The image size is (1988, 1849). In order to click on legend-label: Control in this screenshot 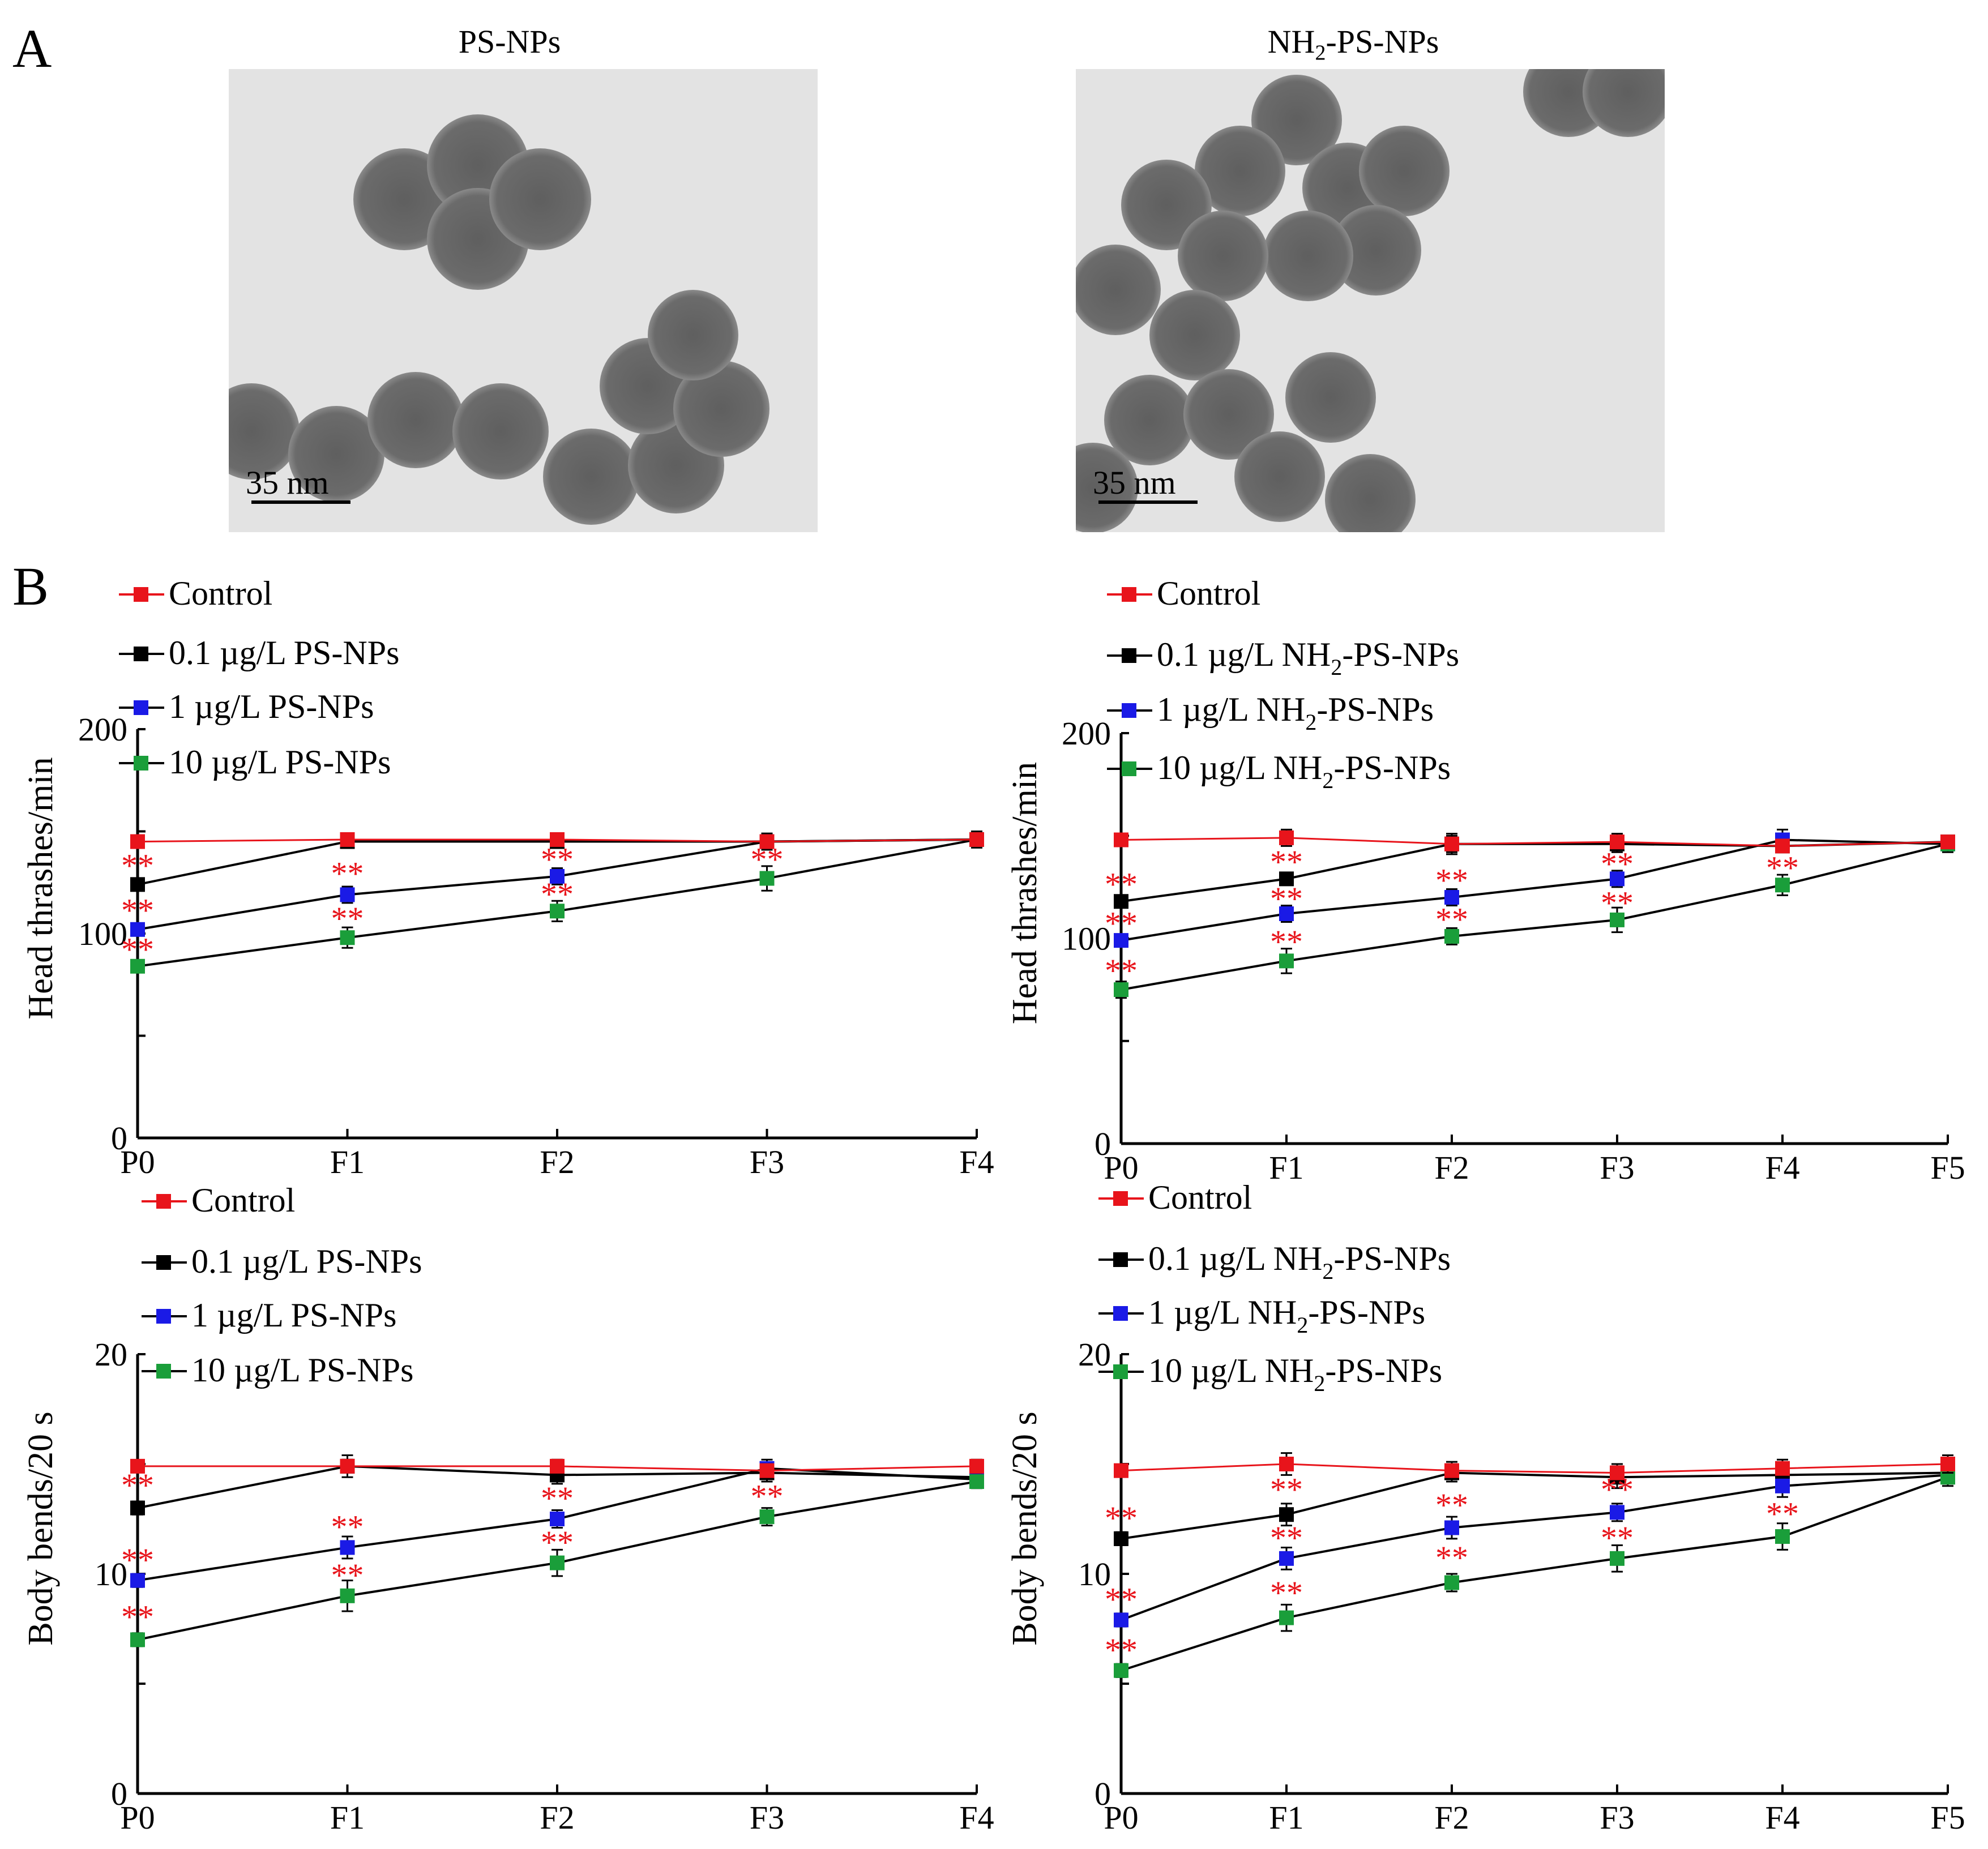, I will do `click(243, 1200)`.